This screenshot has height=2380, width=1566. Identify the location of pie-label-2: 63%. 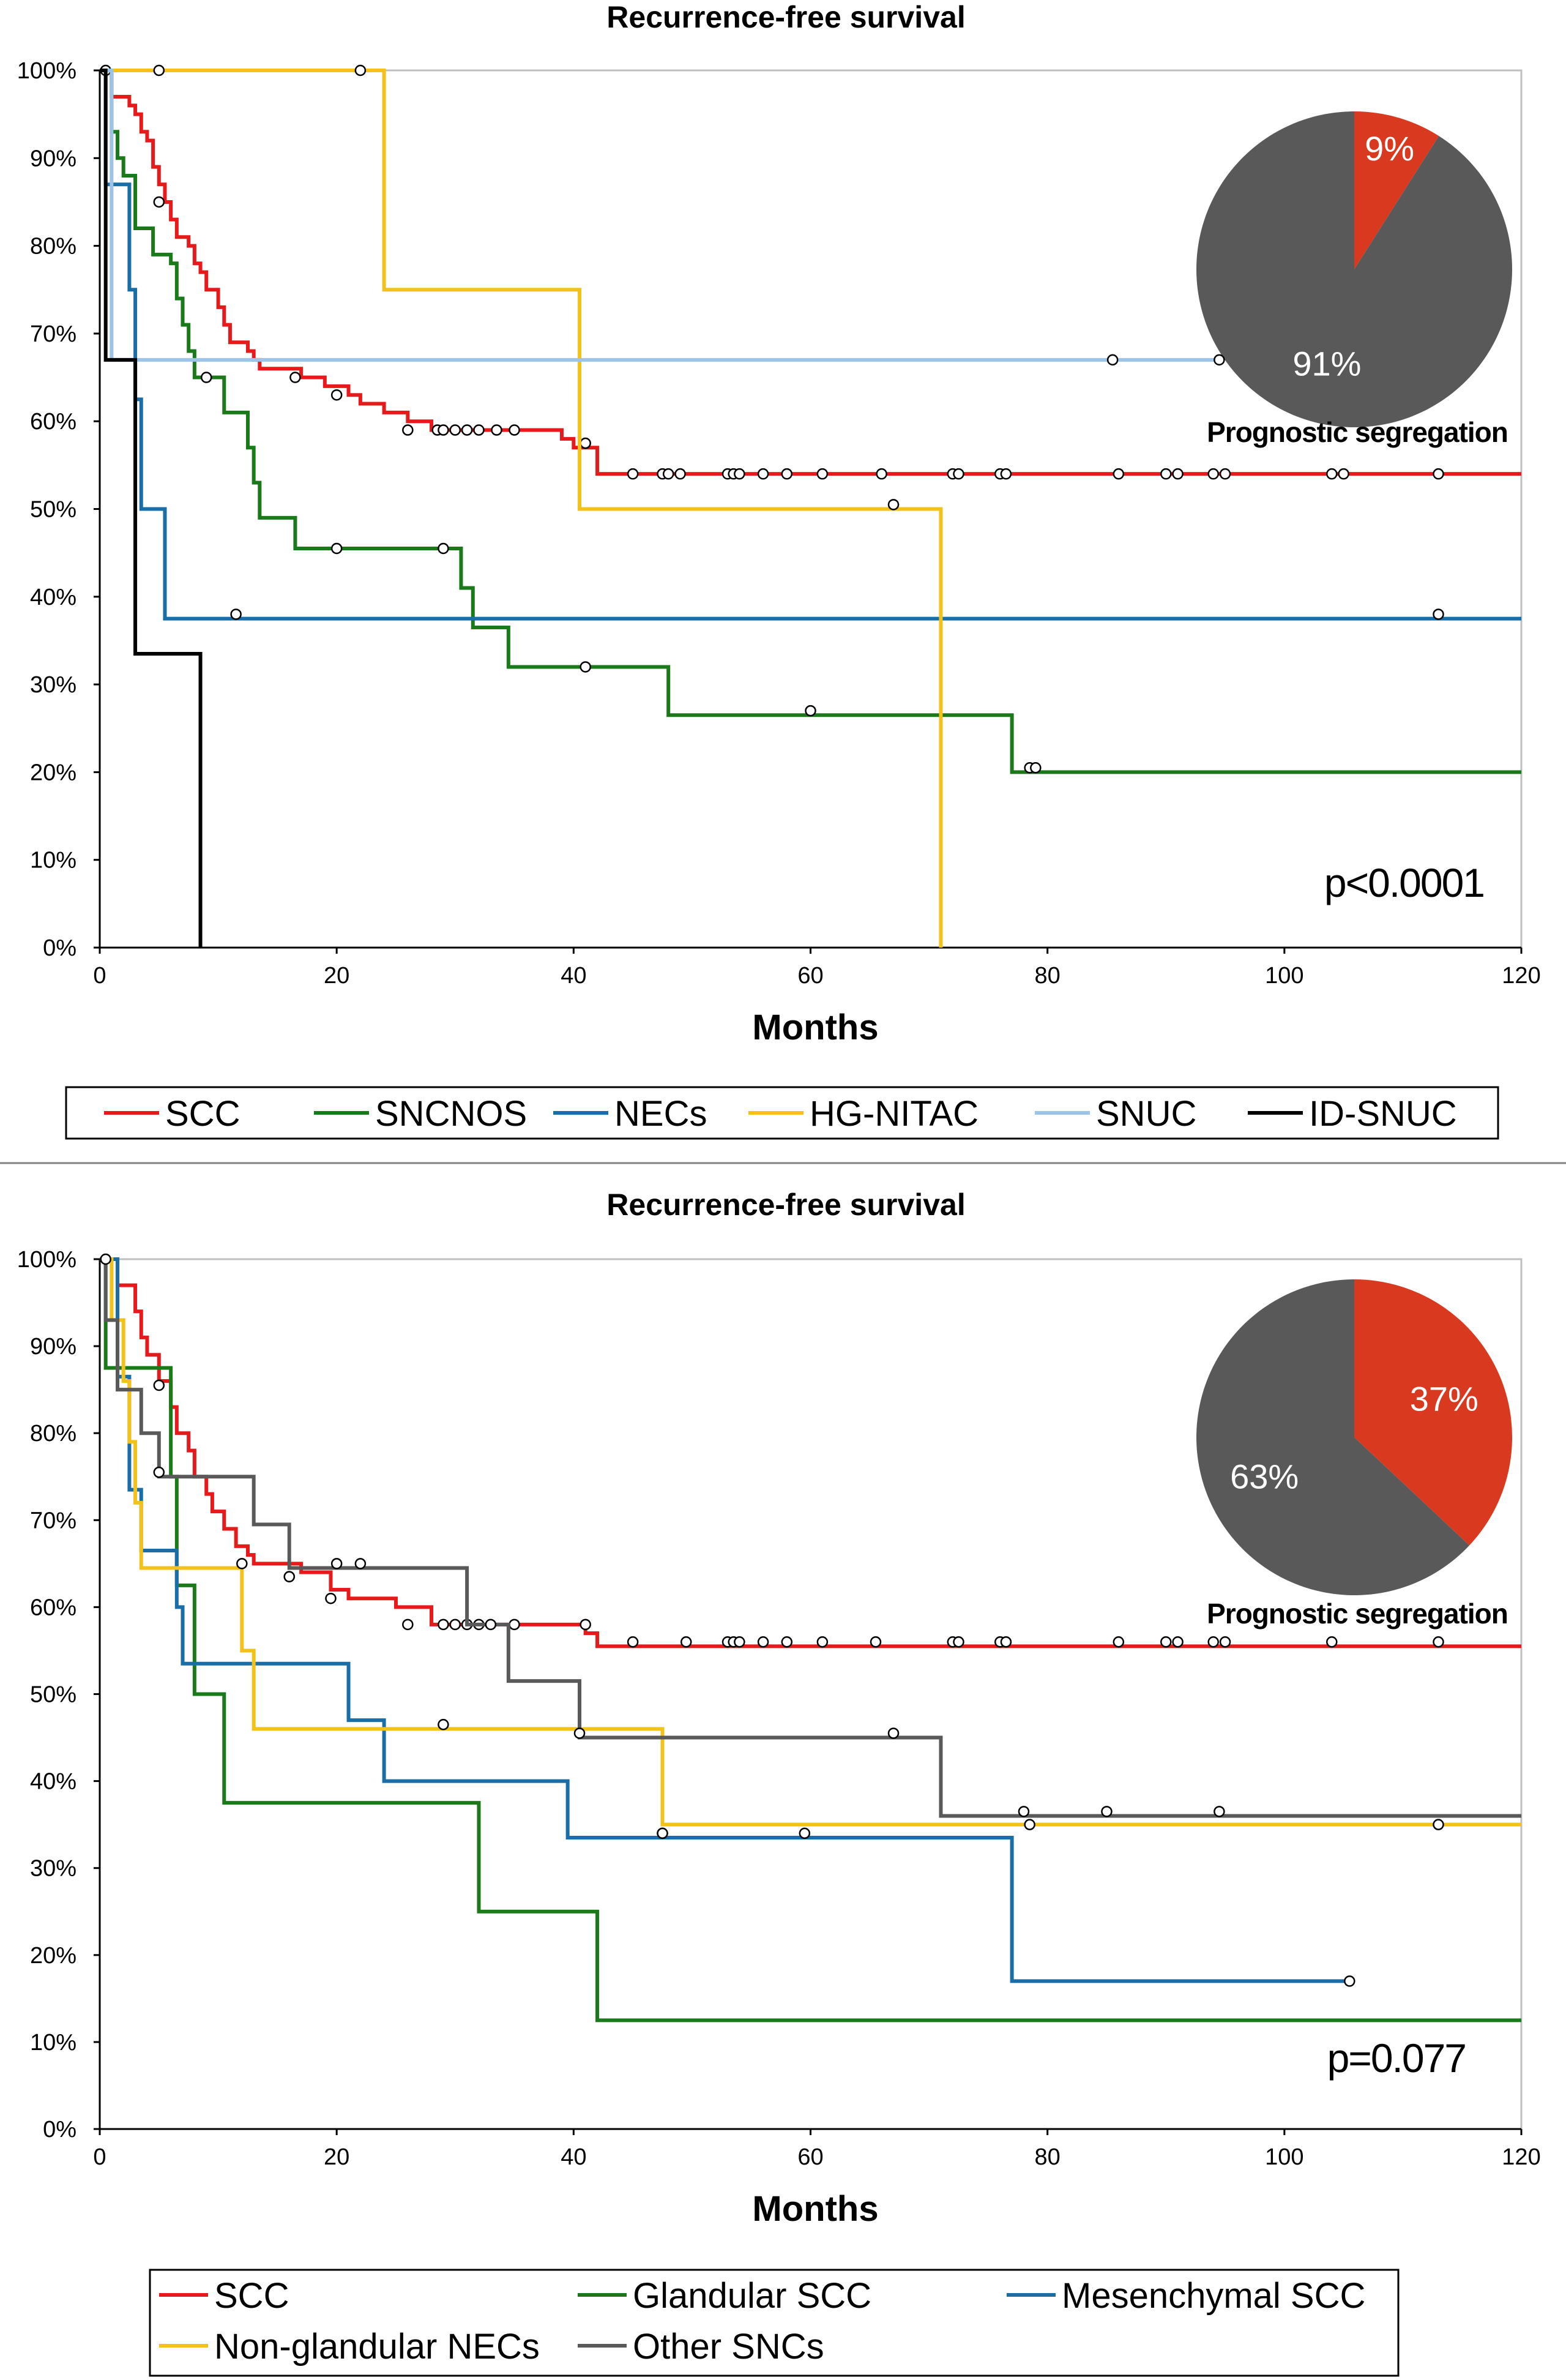
(1264, 1477).